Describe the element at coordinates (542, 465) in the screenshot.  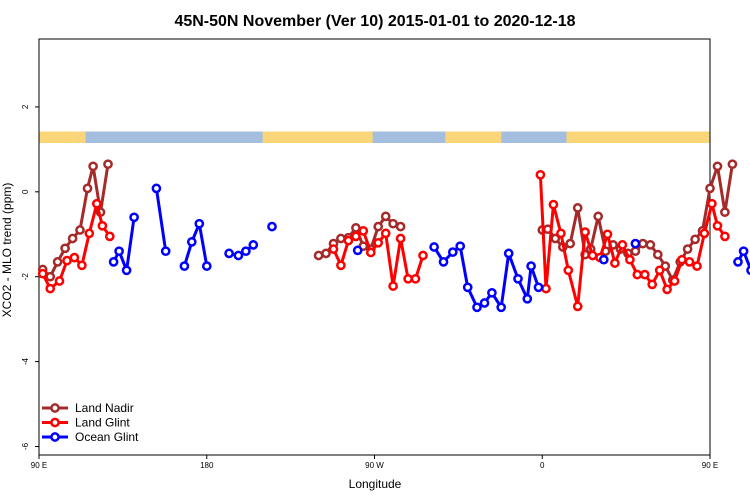
I see `x-tick-label: 0` at that location.